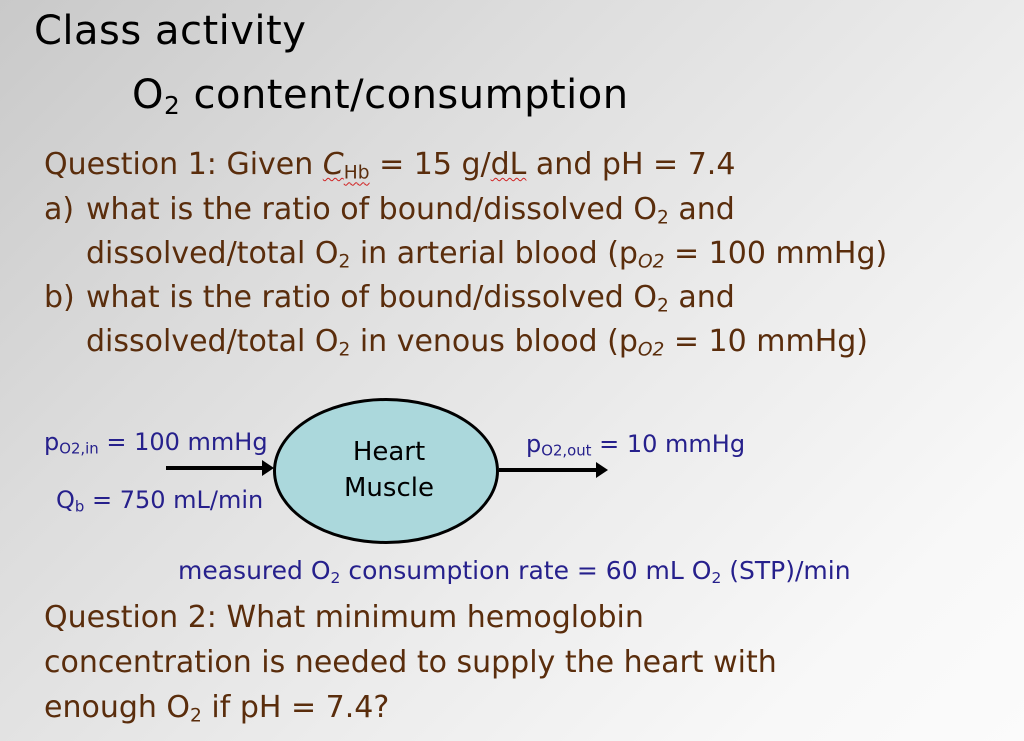 This screenshot has width=1024, height=741. I want to click on consumption-mid: consumption rate = 60 mL O, so click(526, 570).